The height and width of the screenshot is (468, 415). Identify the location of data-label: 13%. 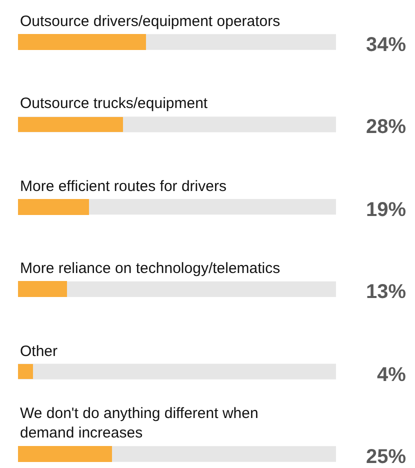
(386, 292).